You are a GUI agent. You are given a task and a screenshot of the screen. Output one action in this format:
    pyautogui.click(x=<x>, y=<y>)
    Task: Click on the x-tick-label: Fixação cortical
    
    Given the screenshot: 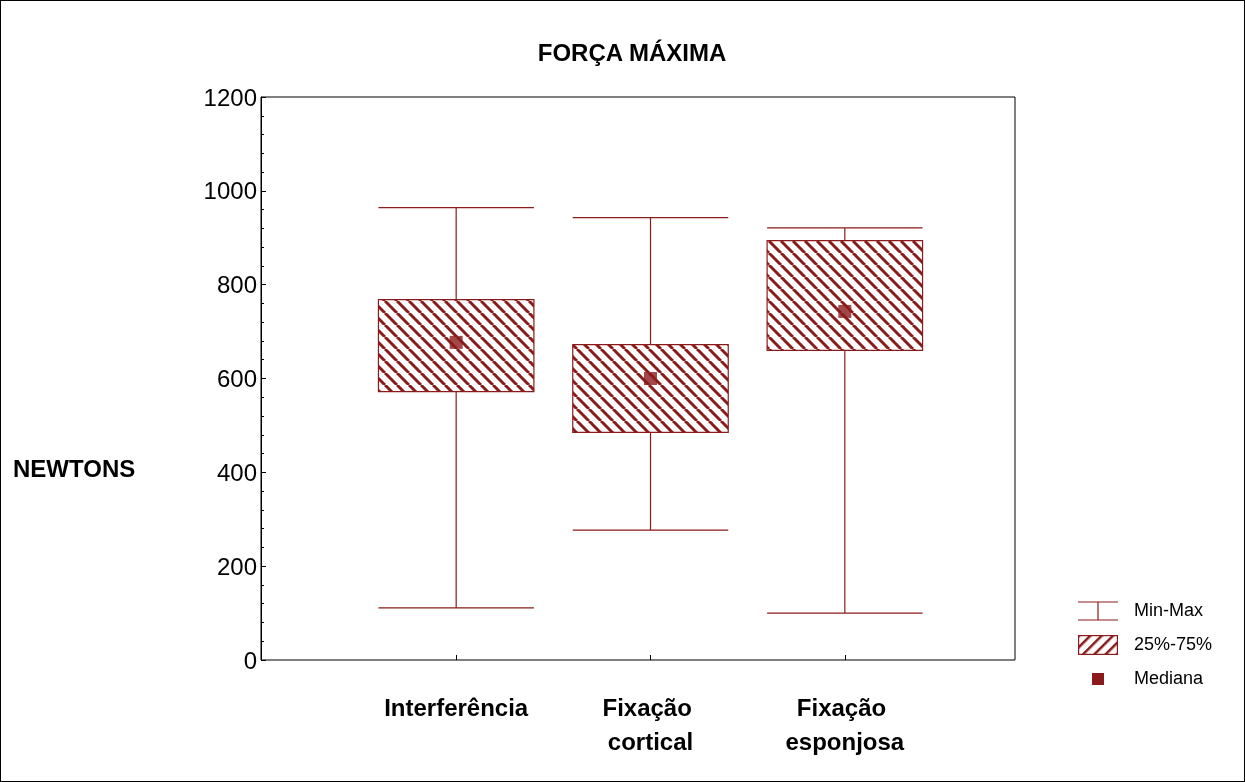 What is the action you would take?
    pyautogui.click(x=650, y=724)
    